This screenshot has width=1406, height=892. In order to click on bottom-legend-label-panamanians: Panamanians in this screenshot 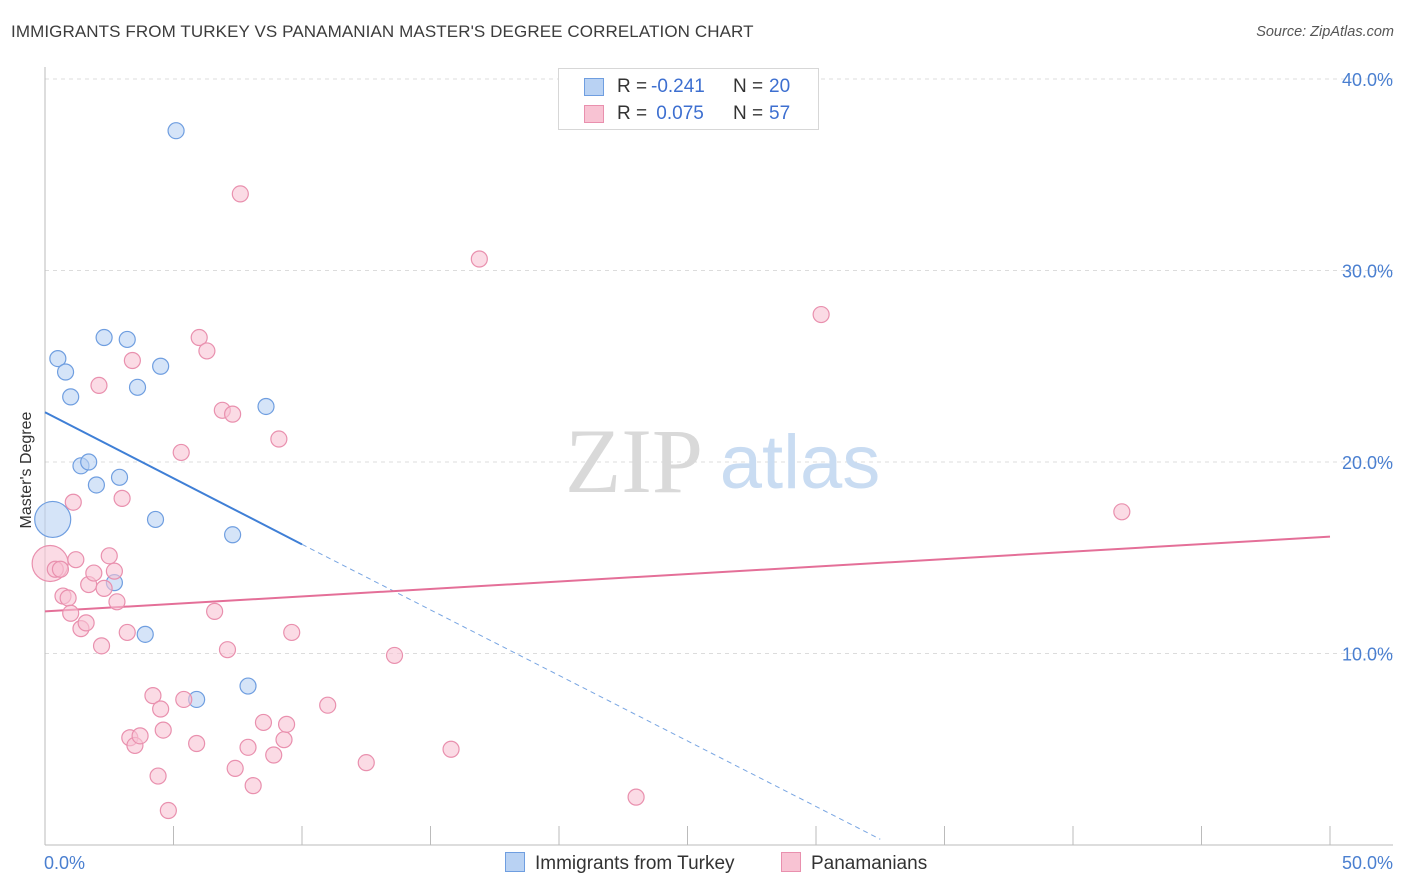, I will do `click(869, 863)`.